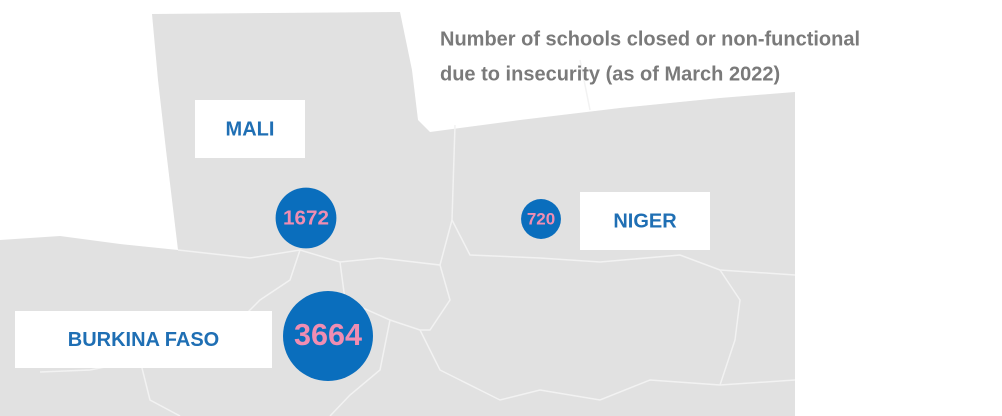 Image resolution: width=1002 pixels, height=416 pixels. I want to click on country-label: MALI, so click(250, 129).